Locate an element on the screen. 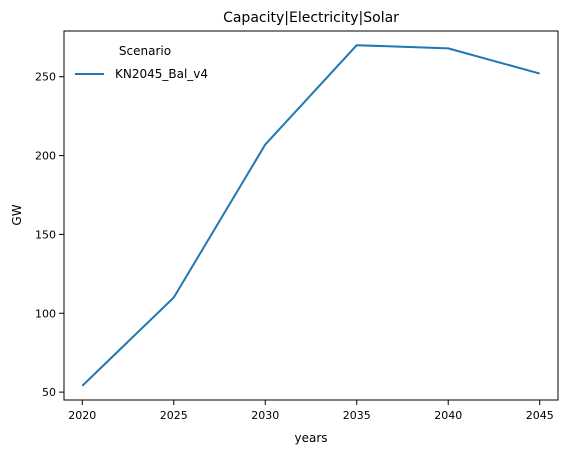  legend-title: Scenario is located at coordinates (145, 51).